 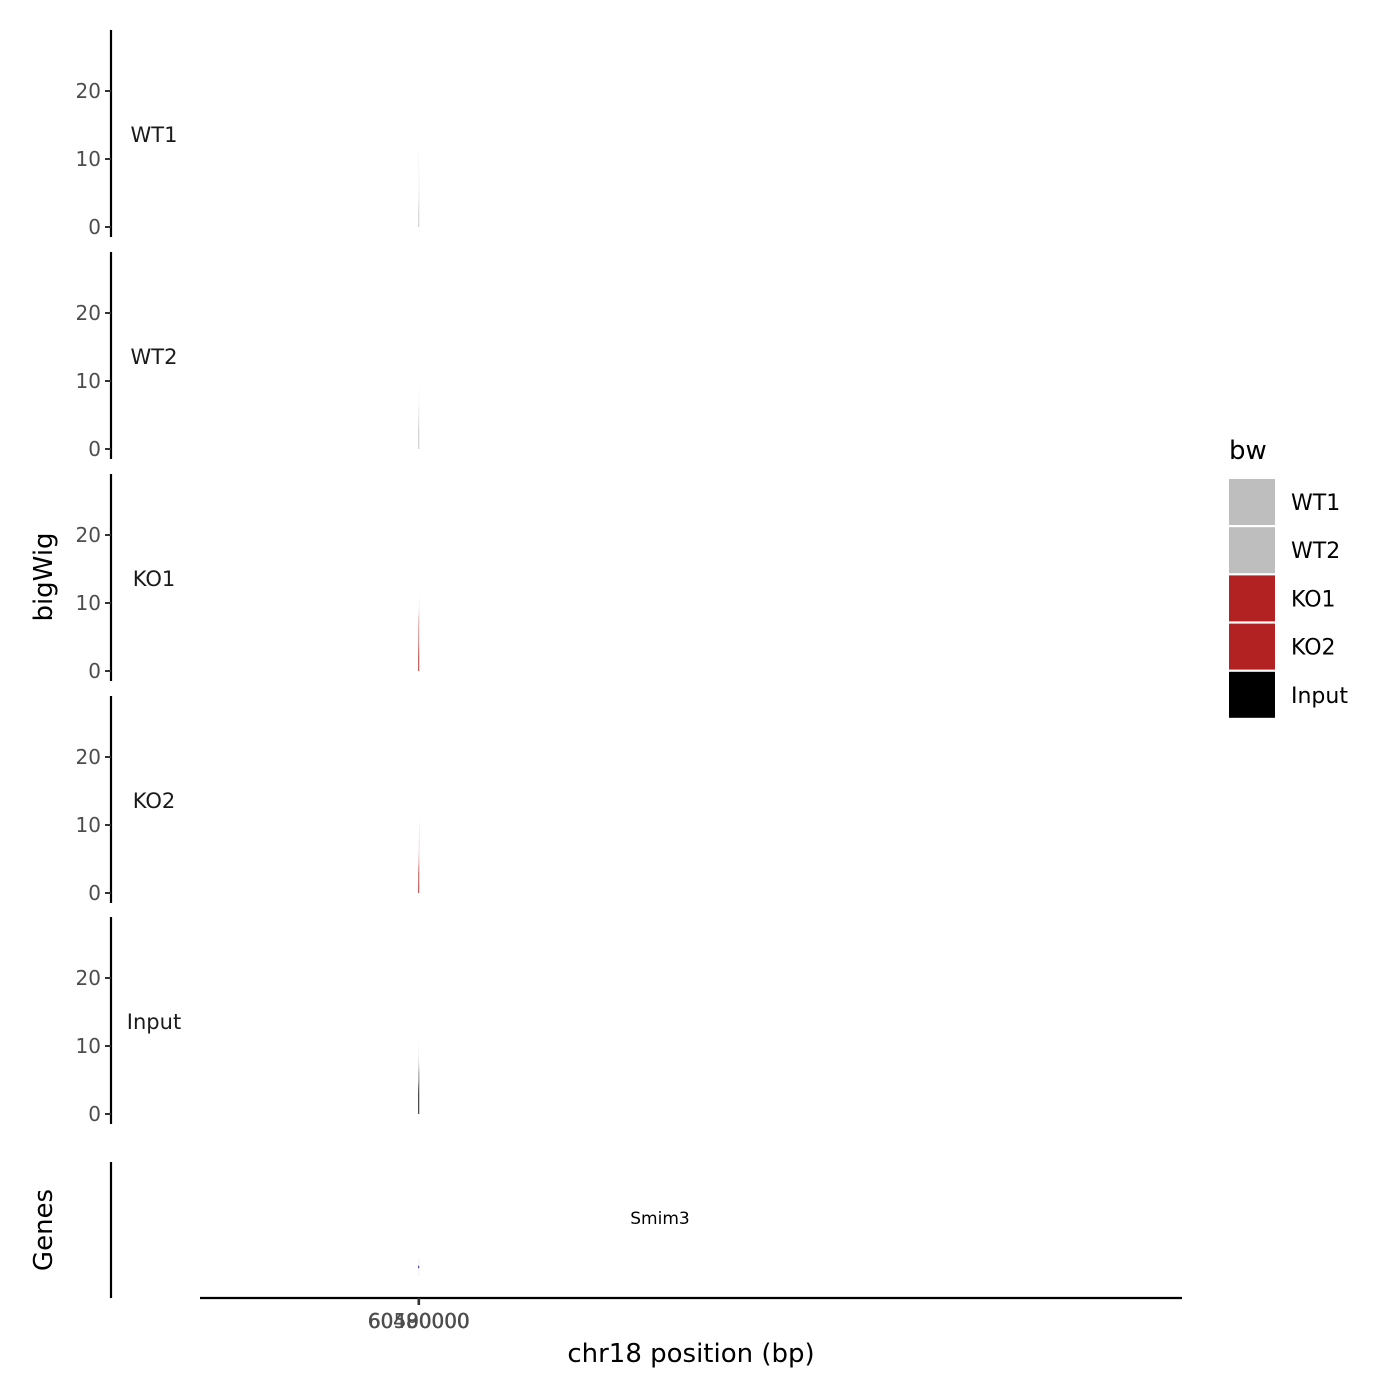 What do you see at coordinates (44, 576) in the screenshot?
I see `y-axis-title: bigWig` at bounding box center [44, 576].